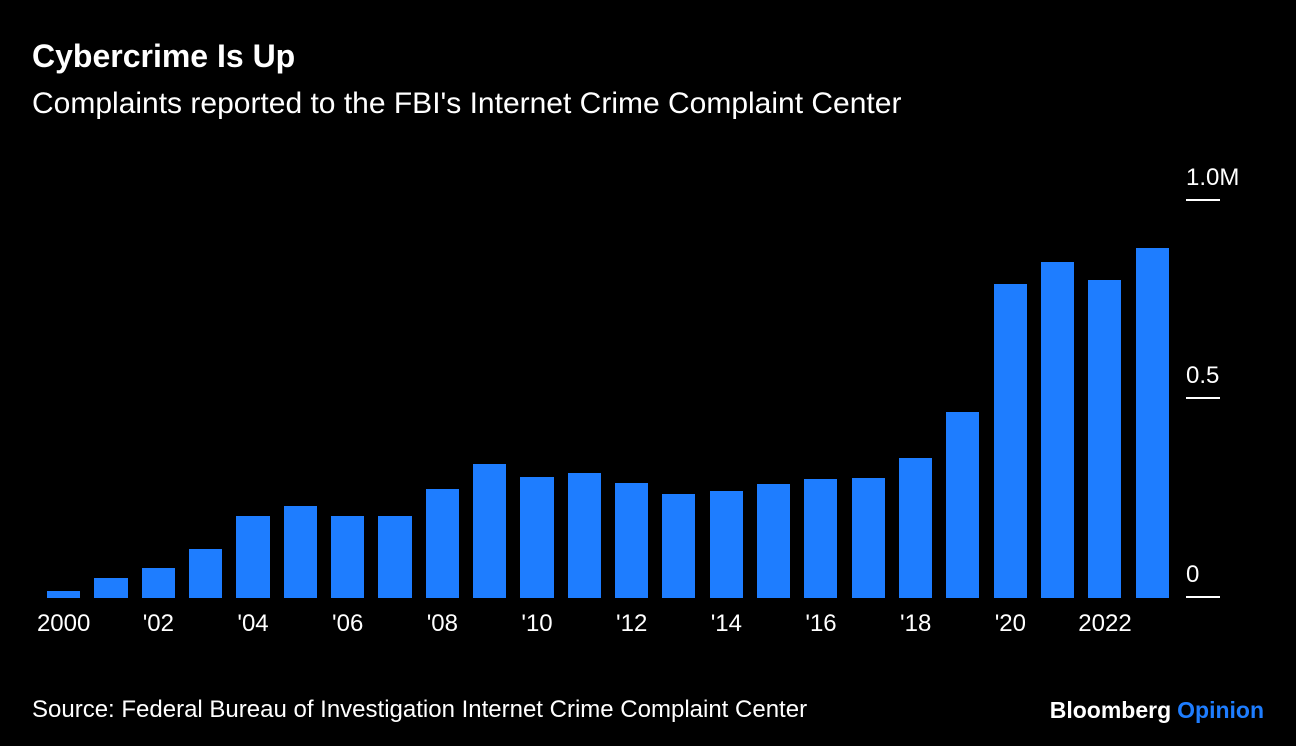 The width and height of the screenshot is (1296, 746). Describe the element at coordinates (395, 557) in the screenshot. I see `bar-2007` at that location.